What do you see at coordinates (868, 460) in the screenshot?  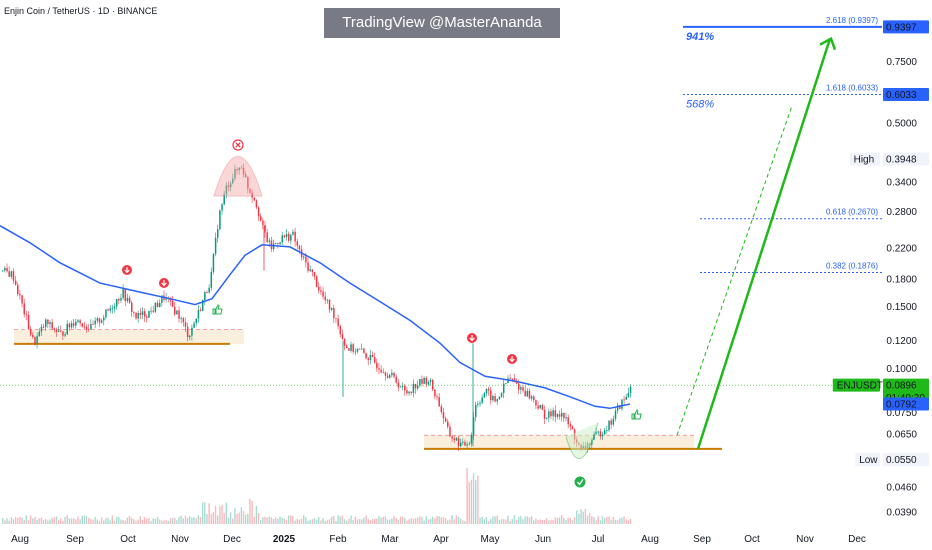 I see `price-tag-label: Low` at bounding box center [868, 460].